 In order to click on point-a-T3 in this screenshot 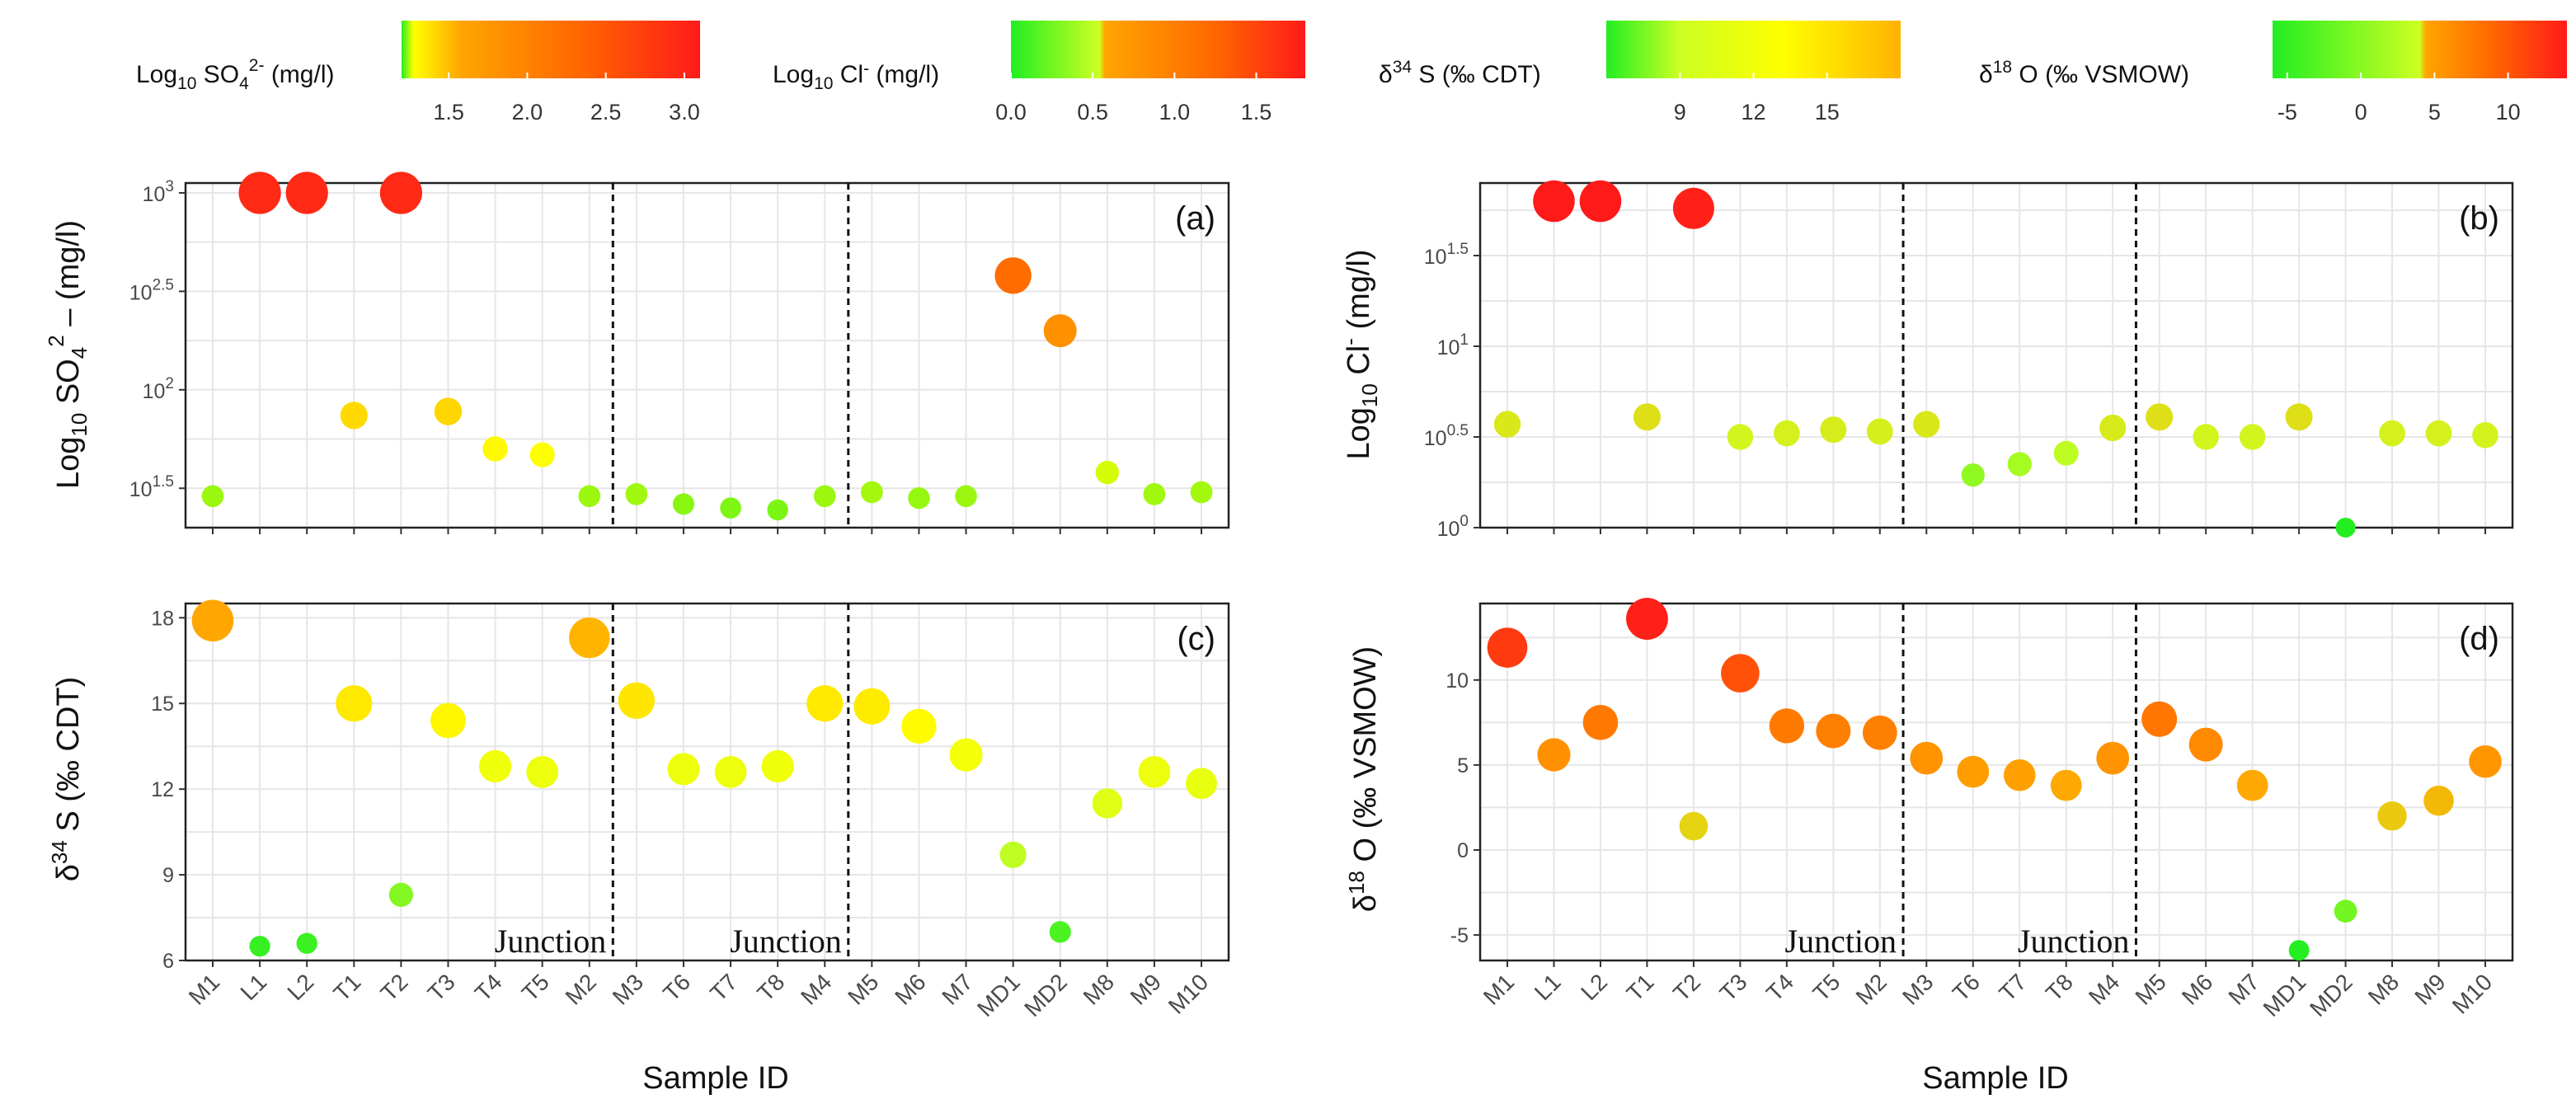, I will do `click(448, 411)`.